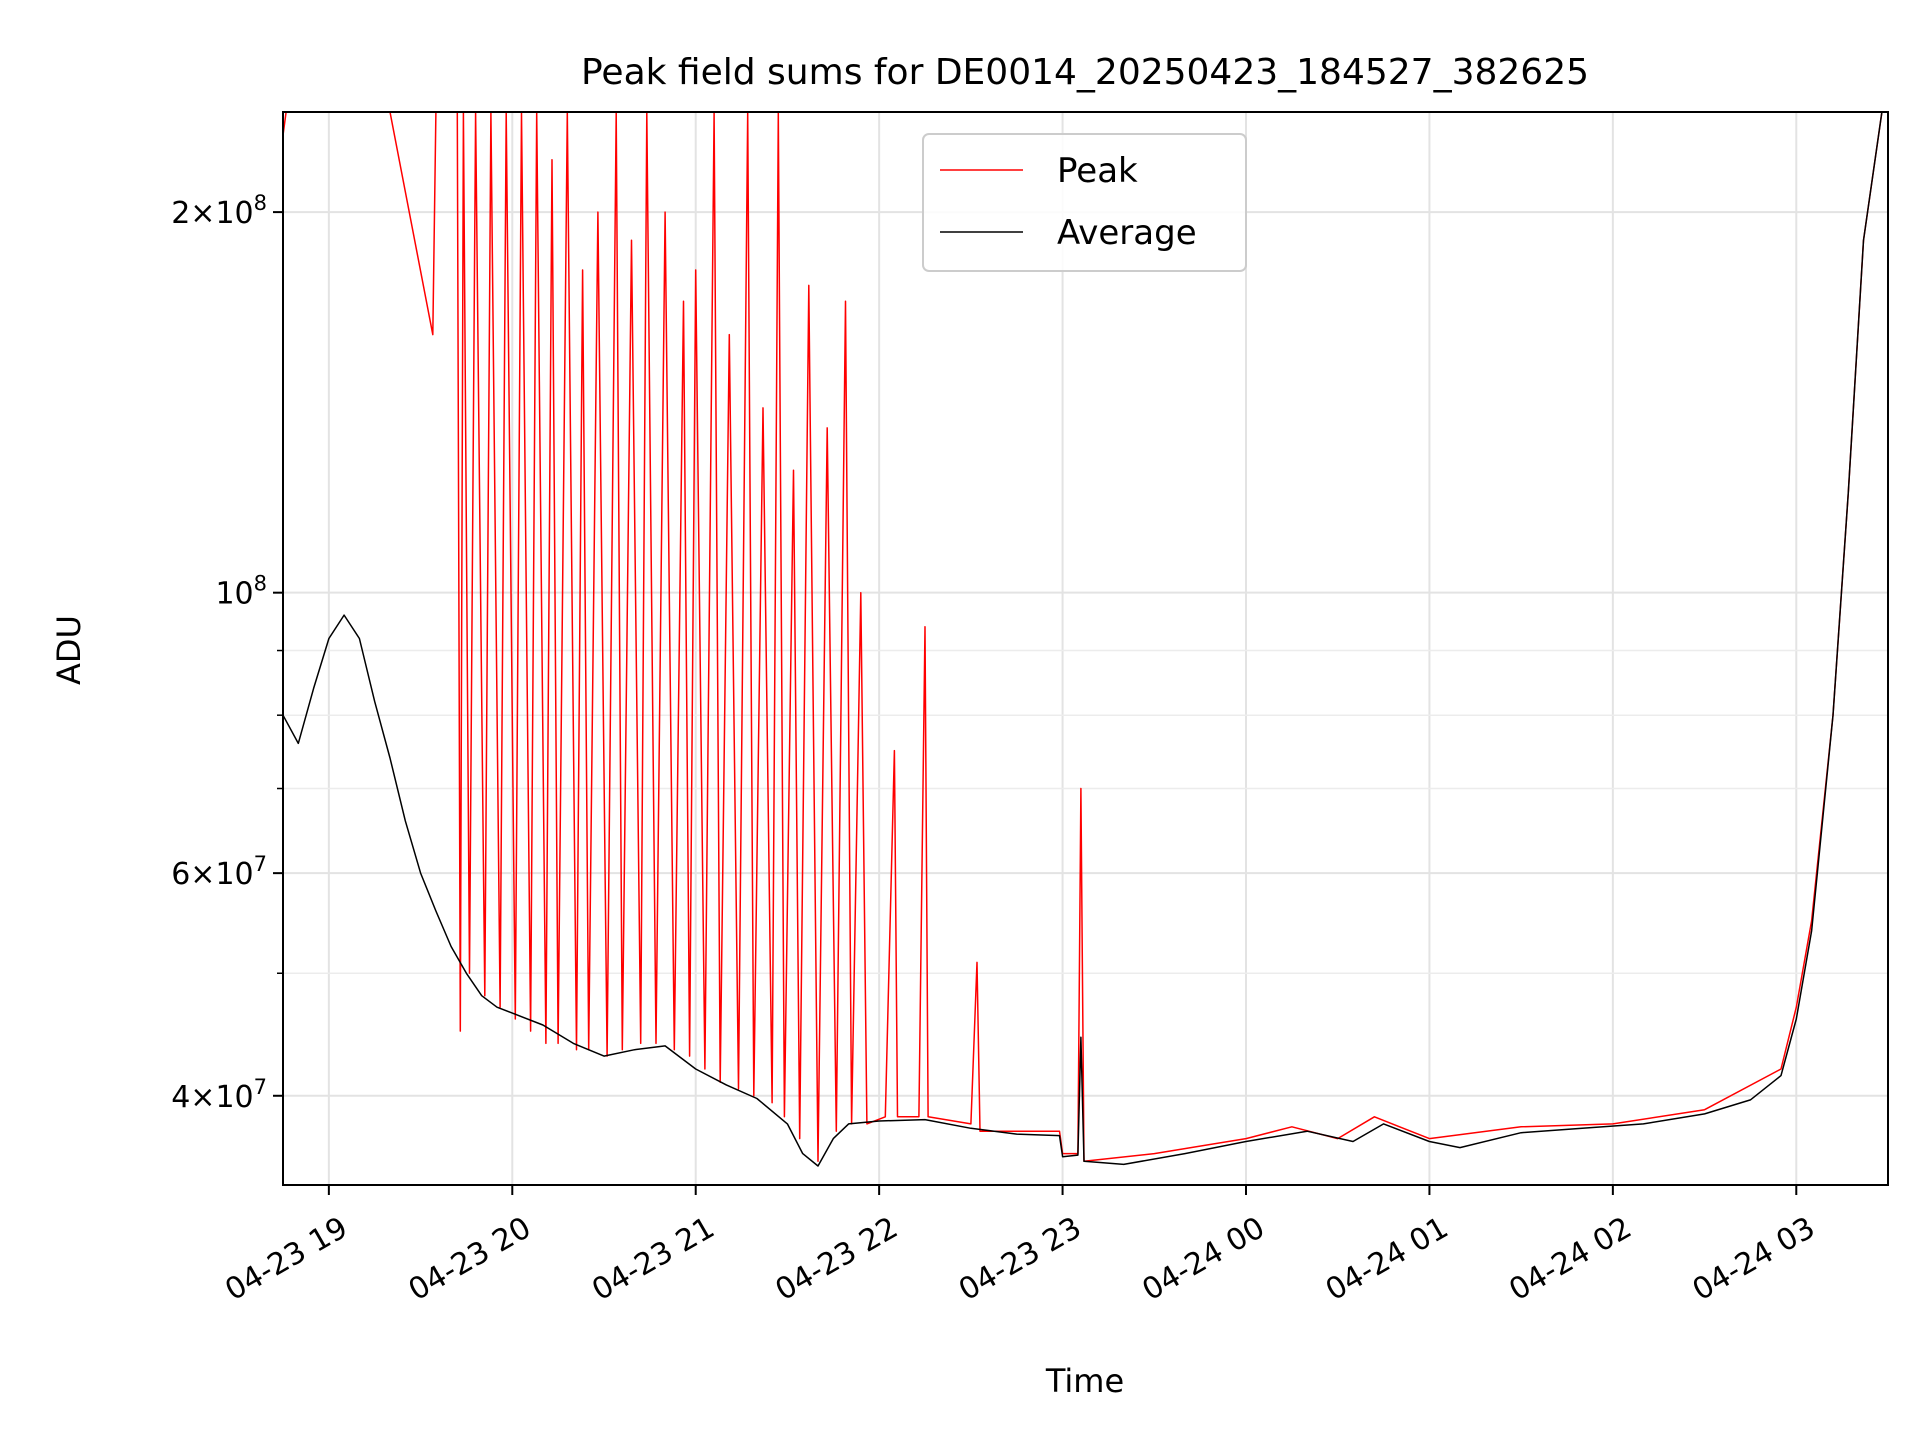  What do you see at coordinates (219, 1095) in the screenshot?
I see `y-tick-label: 4×107` at bounding box center [219, 1095].